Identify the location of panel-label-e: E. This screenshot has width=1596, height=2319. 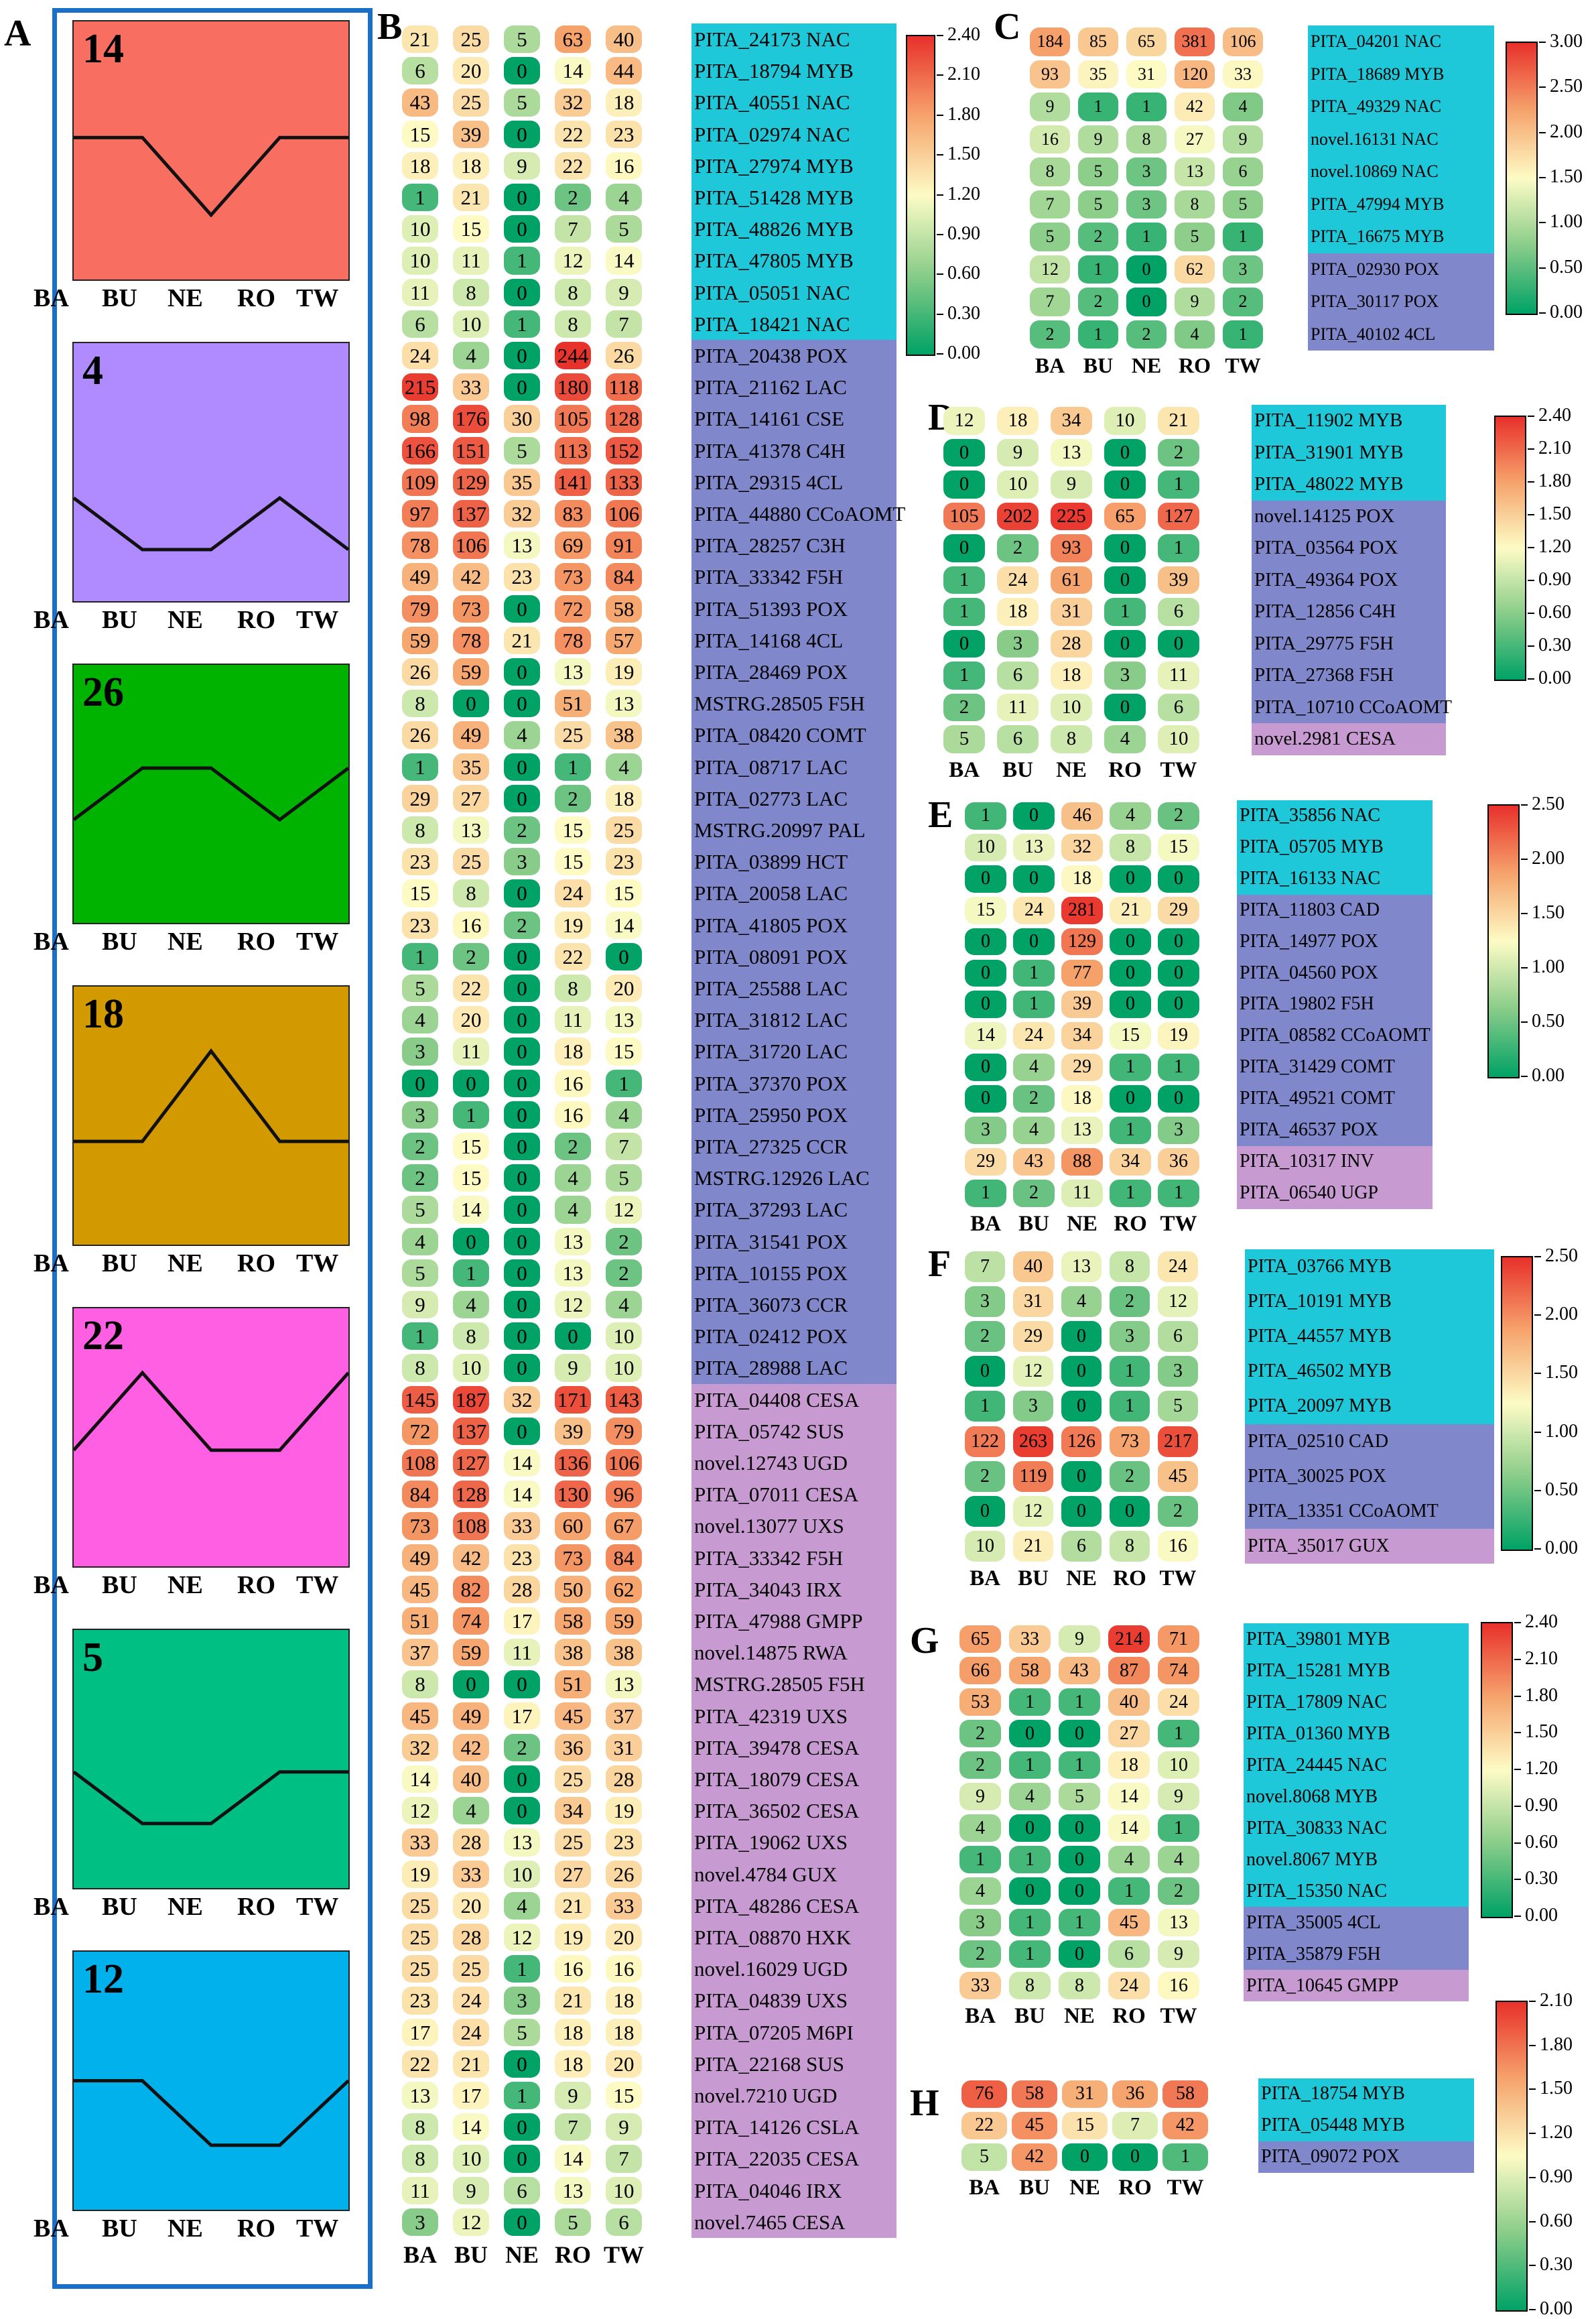
(940, 815).